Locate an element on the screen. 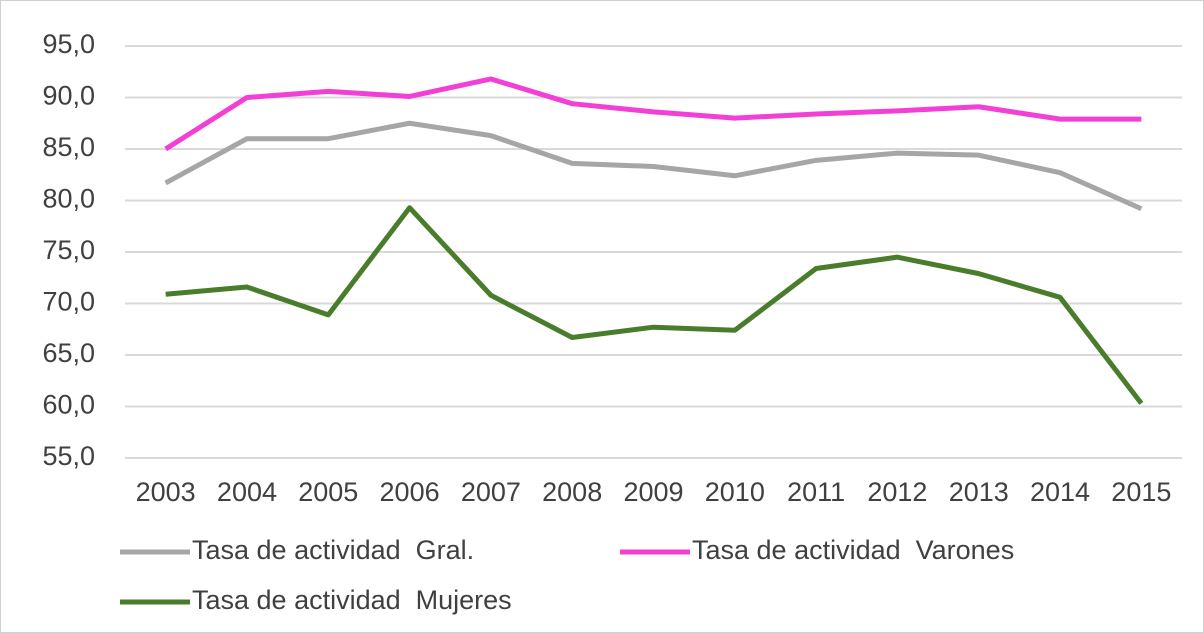 This screenshot has height=633, width=1204. y-tick-label: 65,0 is located at coordinates (68, 353).